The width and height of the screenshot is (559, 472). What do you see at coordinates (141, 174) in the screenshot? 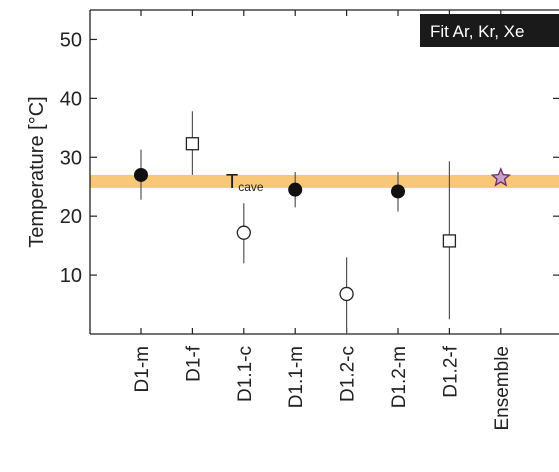
I see `data-point-D1-m` at bounding box center [141, 174].